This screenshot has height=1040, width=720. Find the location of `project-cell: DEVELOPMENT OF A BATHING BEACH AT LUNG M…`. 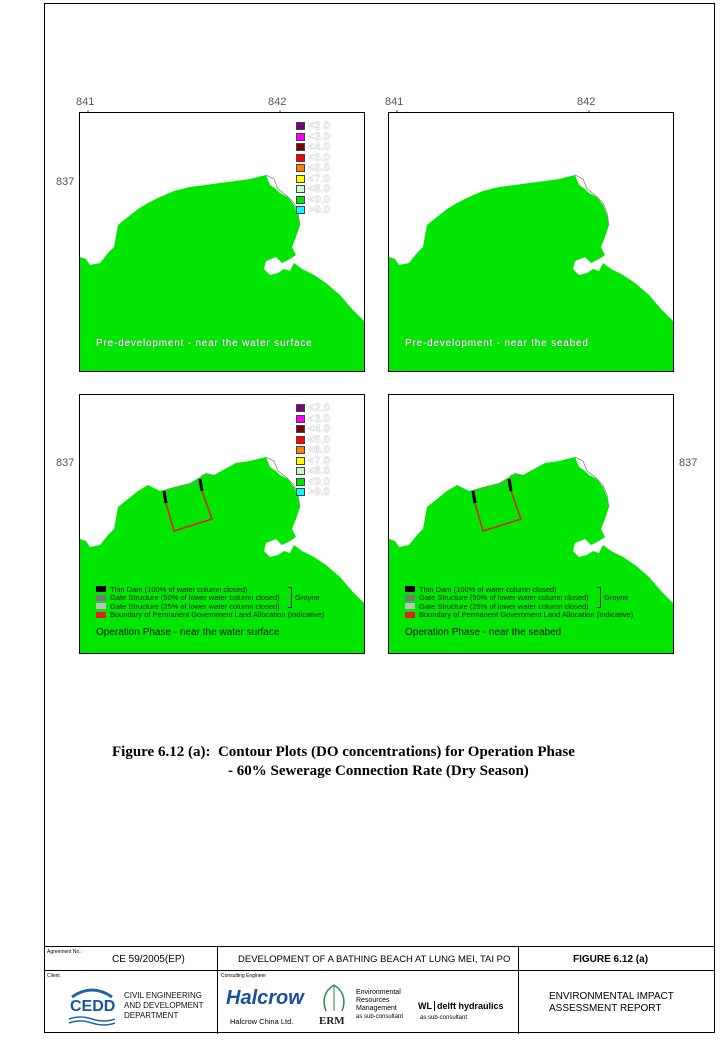

project-cell: DEVELOPMENT OF A BATHING BEACH AT LUNG M… is located at coordinates (368, 959).